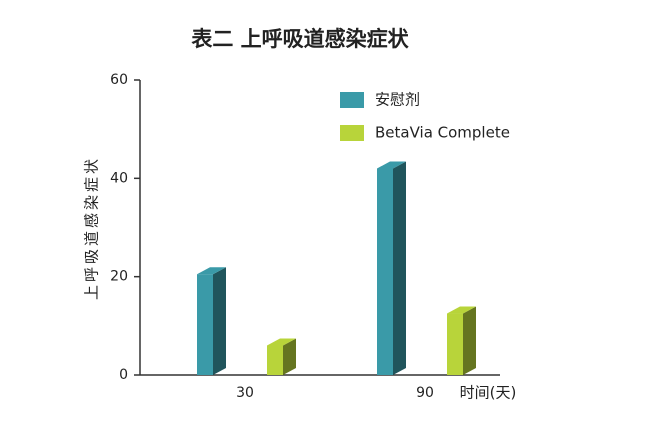  Describe the element at coordinates (397, 100) in the screenshot. I see `legend-label: 安慰剂` at that location.